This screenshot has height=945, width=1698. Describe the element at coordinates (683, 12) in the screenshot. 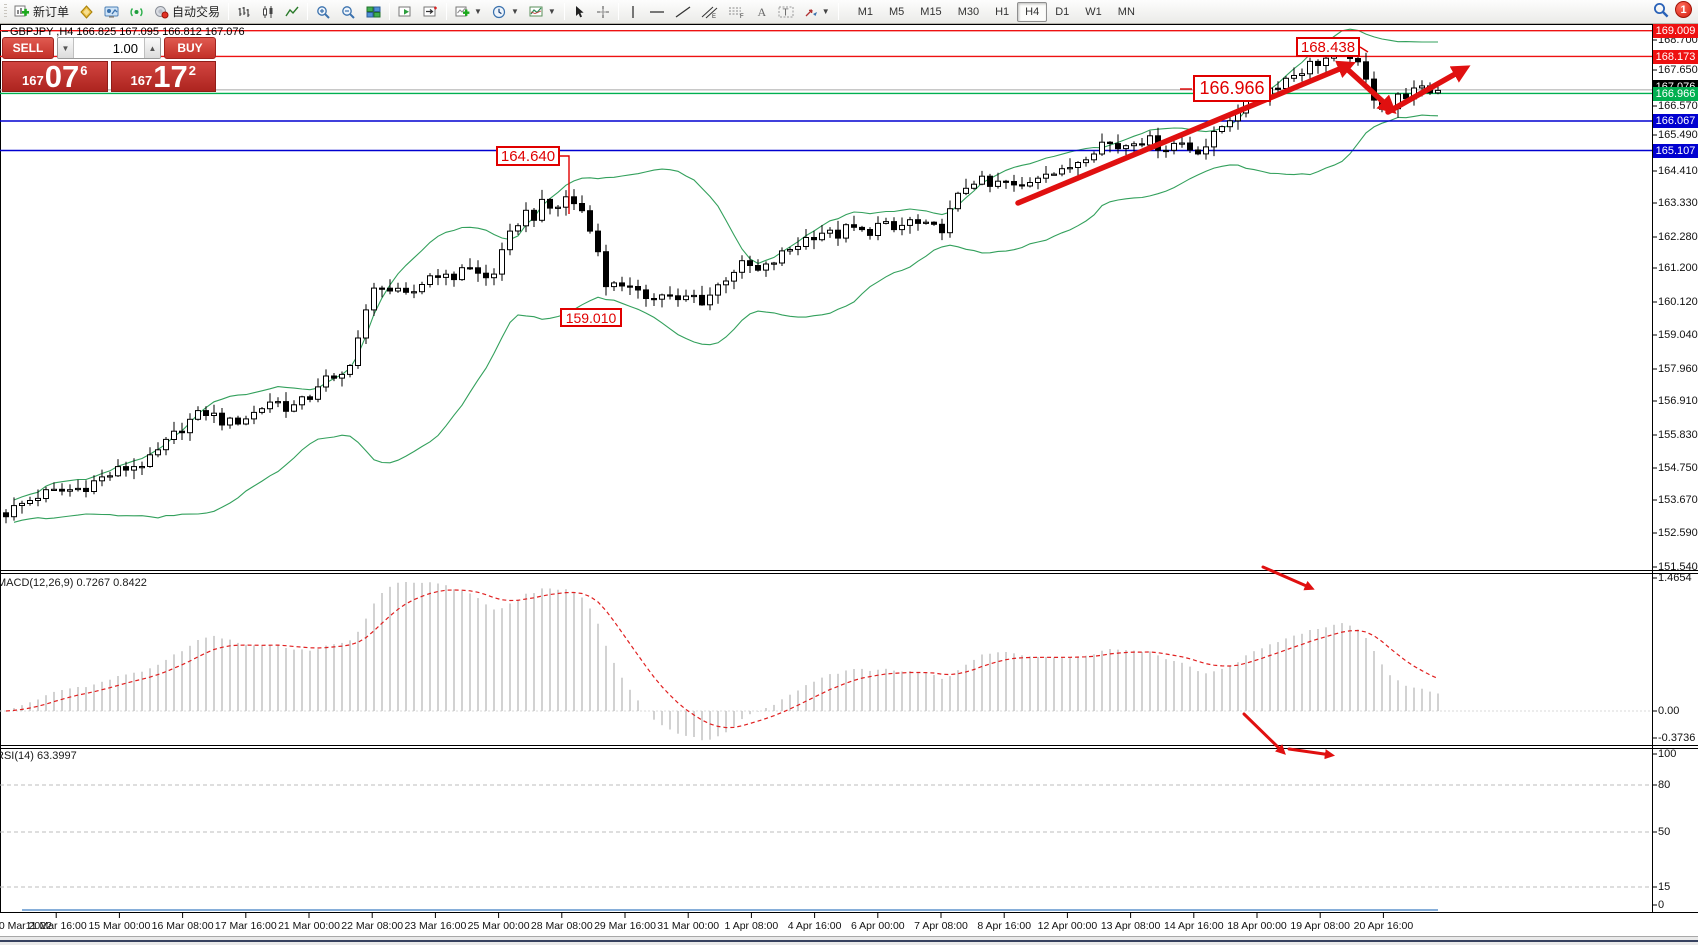

I see `trendline-tool-button` at that location.